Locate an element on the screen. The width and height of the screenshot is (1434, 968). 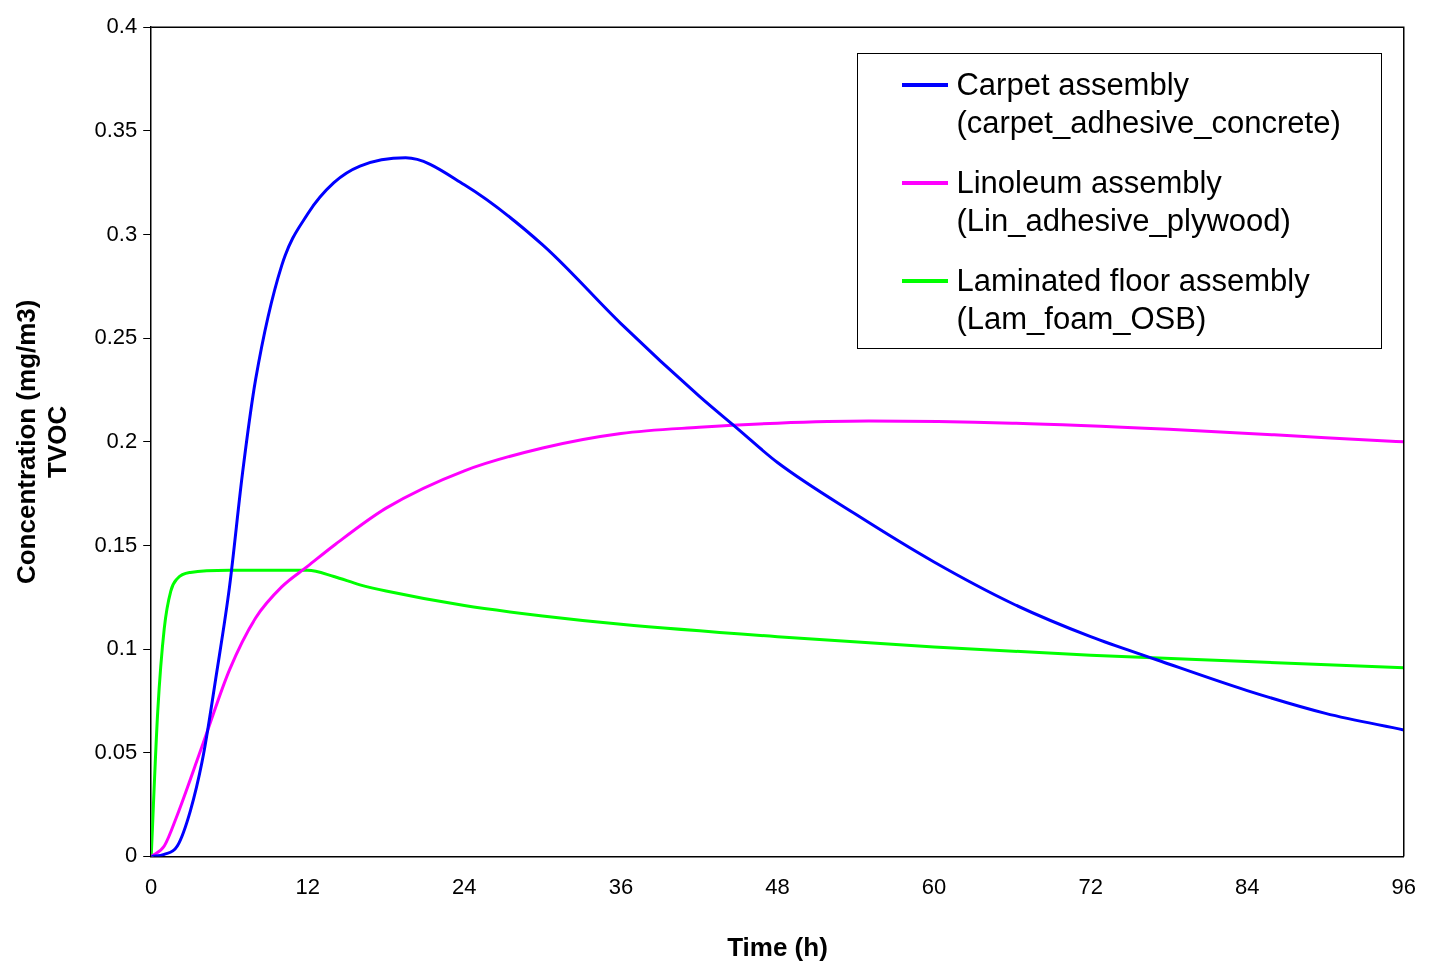
y-tick-label: 0.1 is located at coordinates (122, 648).